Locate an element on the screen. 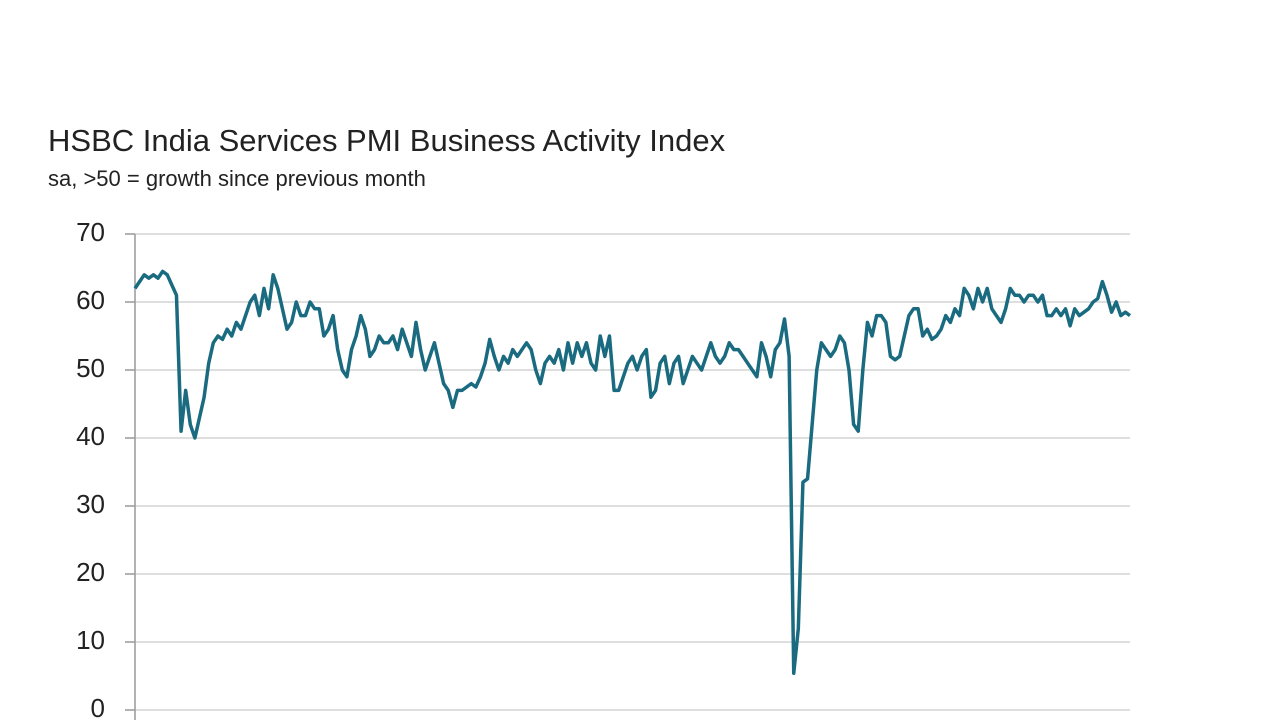 The image size is (1280, 720). y-tick-label: 0 is located at coordinates (98, 706).